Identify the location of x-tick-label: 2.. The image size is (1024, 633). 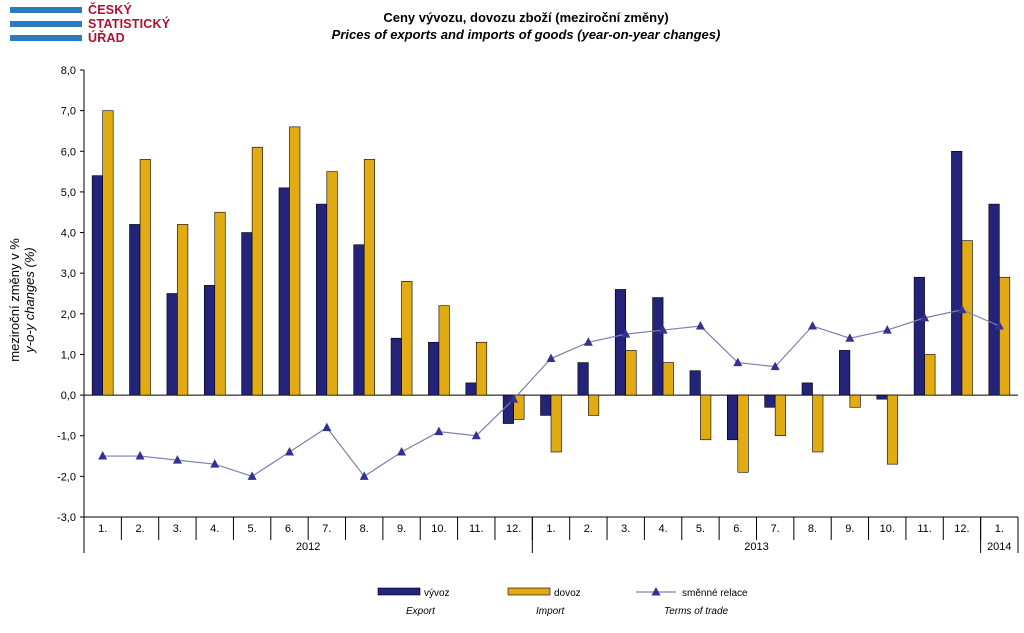
(588, 529).